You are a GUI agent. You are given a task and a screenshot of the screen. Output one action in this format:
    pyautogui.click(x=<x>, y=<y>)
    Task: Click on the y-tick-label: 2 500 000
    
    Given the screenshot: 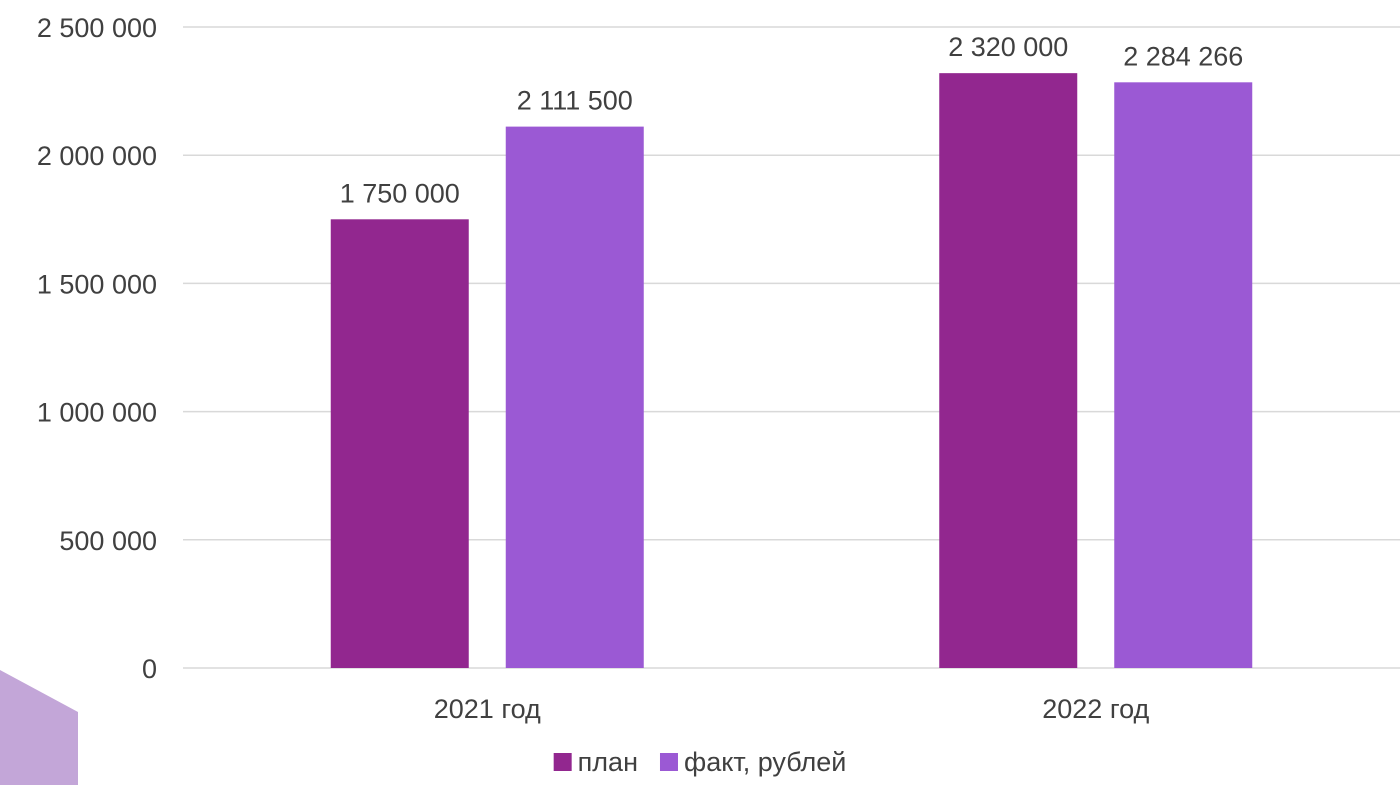 What is the action you would take?
    pyautogui.click(x=97, y=28)
    